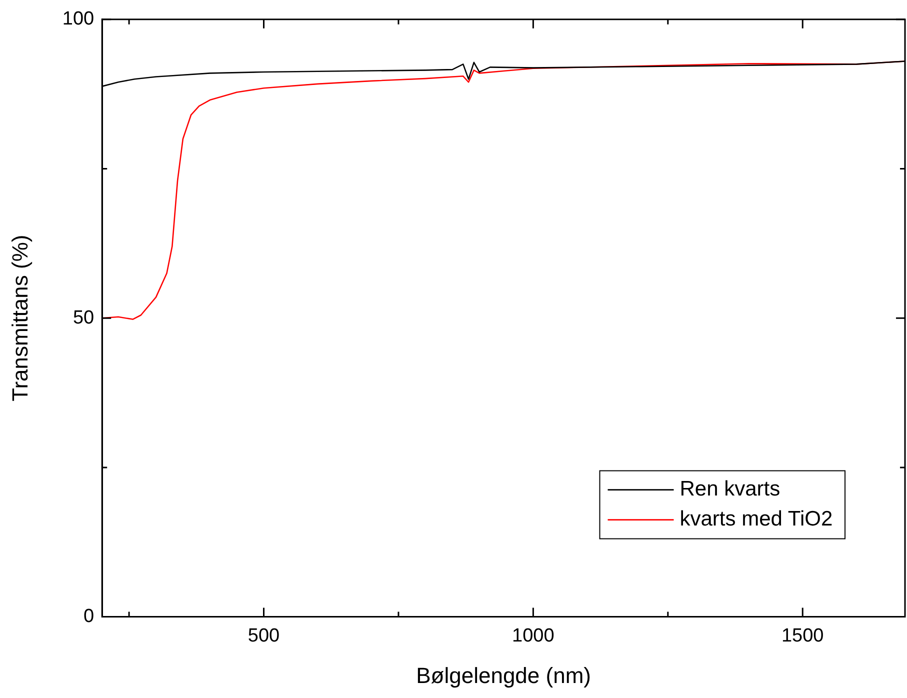  Describe the element at coordinates (802, 635) in the screenshot. I see `x-tick-label: 1500` at that location.